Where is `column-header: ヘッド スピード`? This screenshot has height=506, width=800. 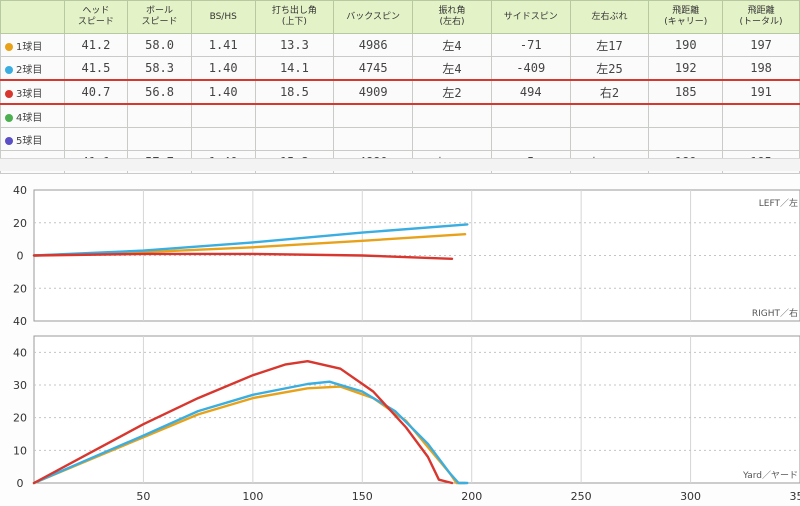 column-header: ヘッド スピード is located at coordinates (96, 17).